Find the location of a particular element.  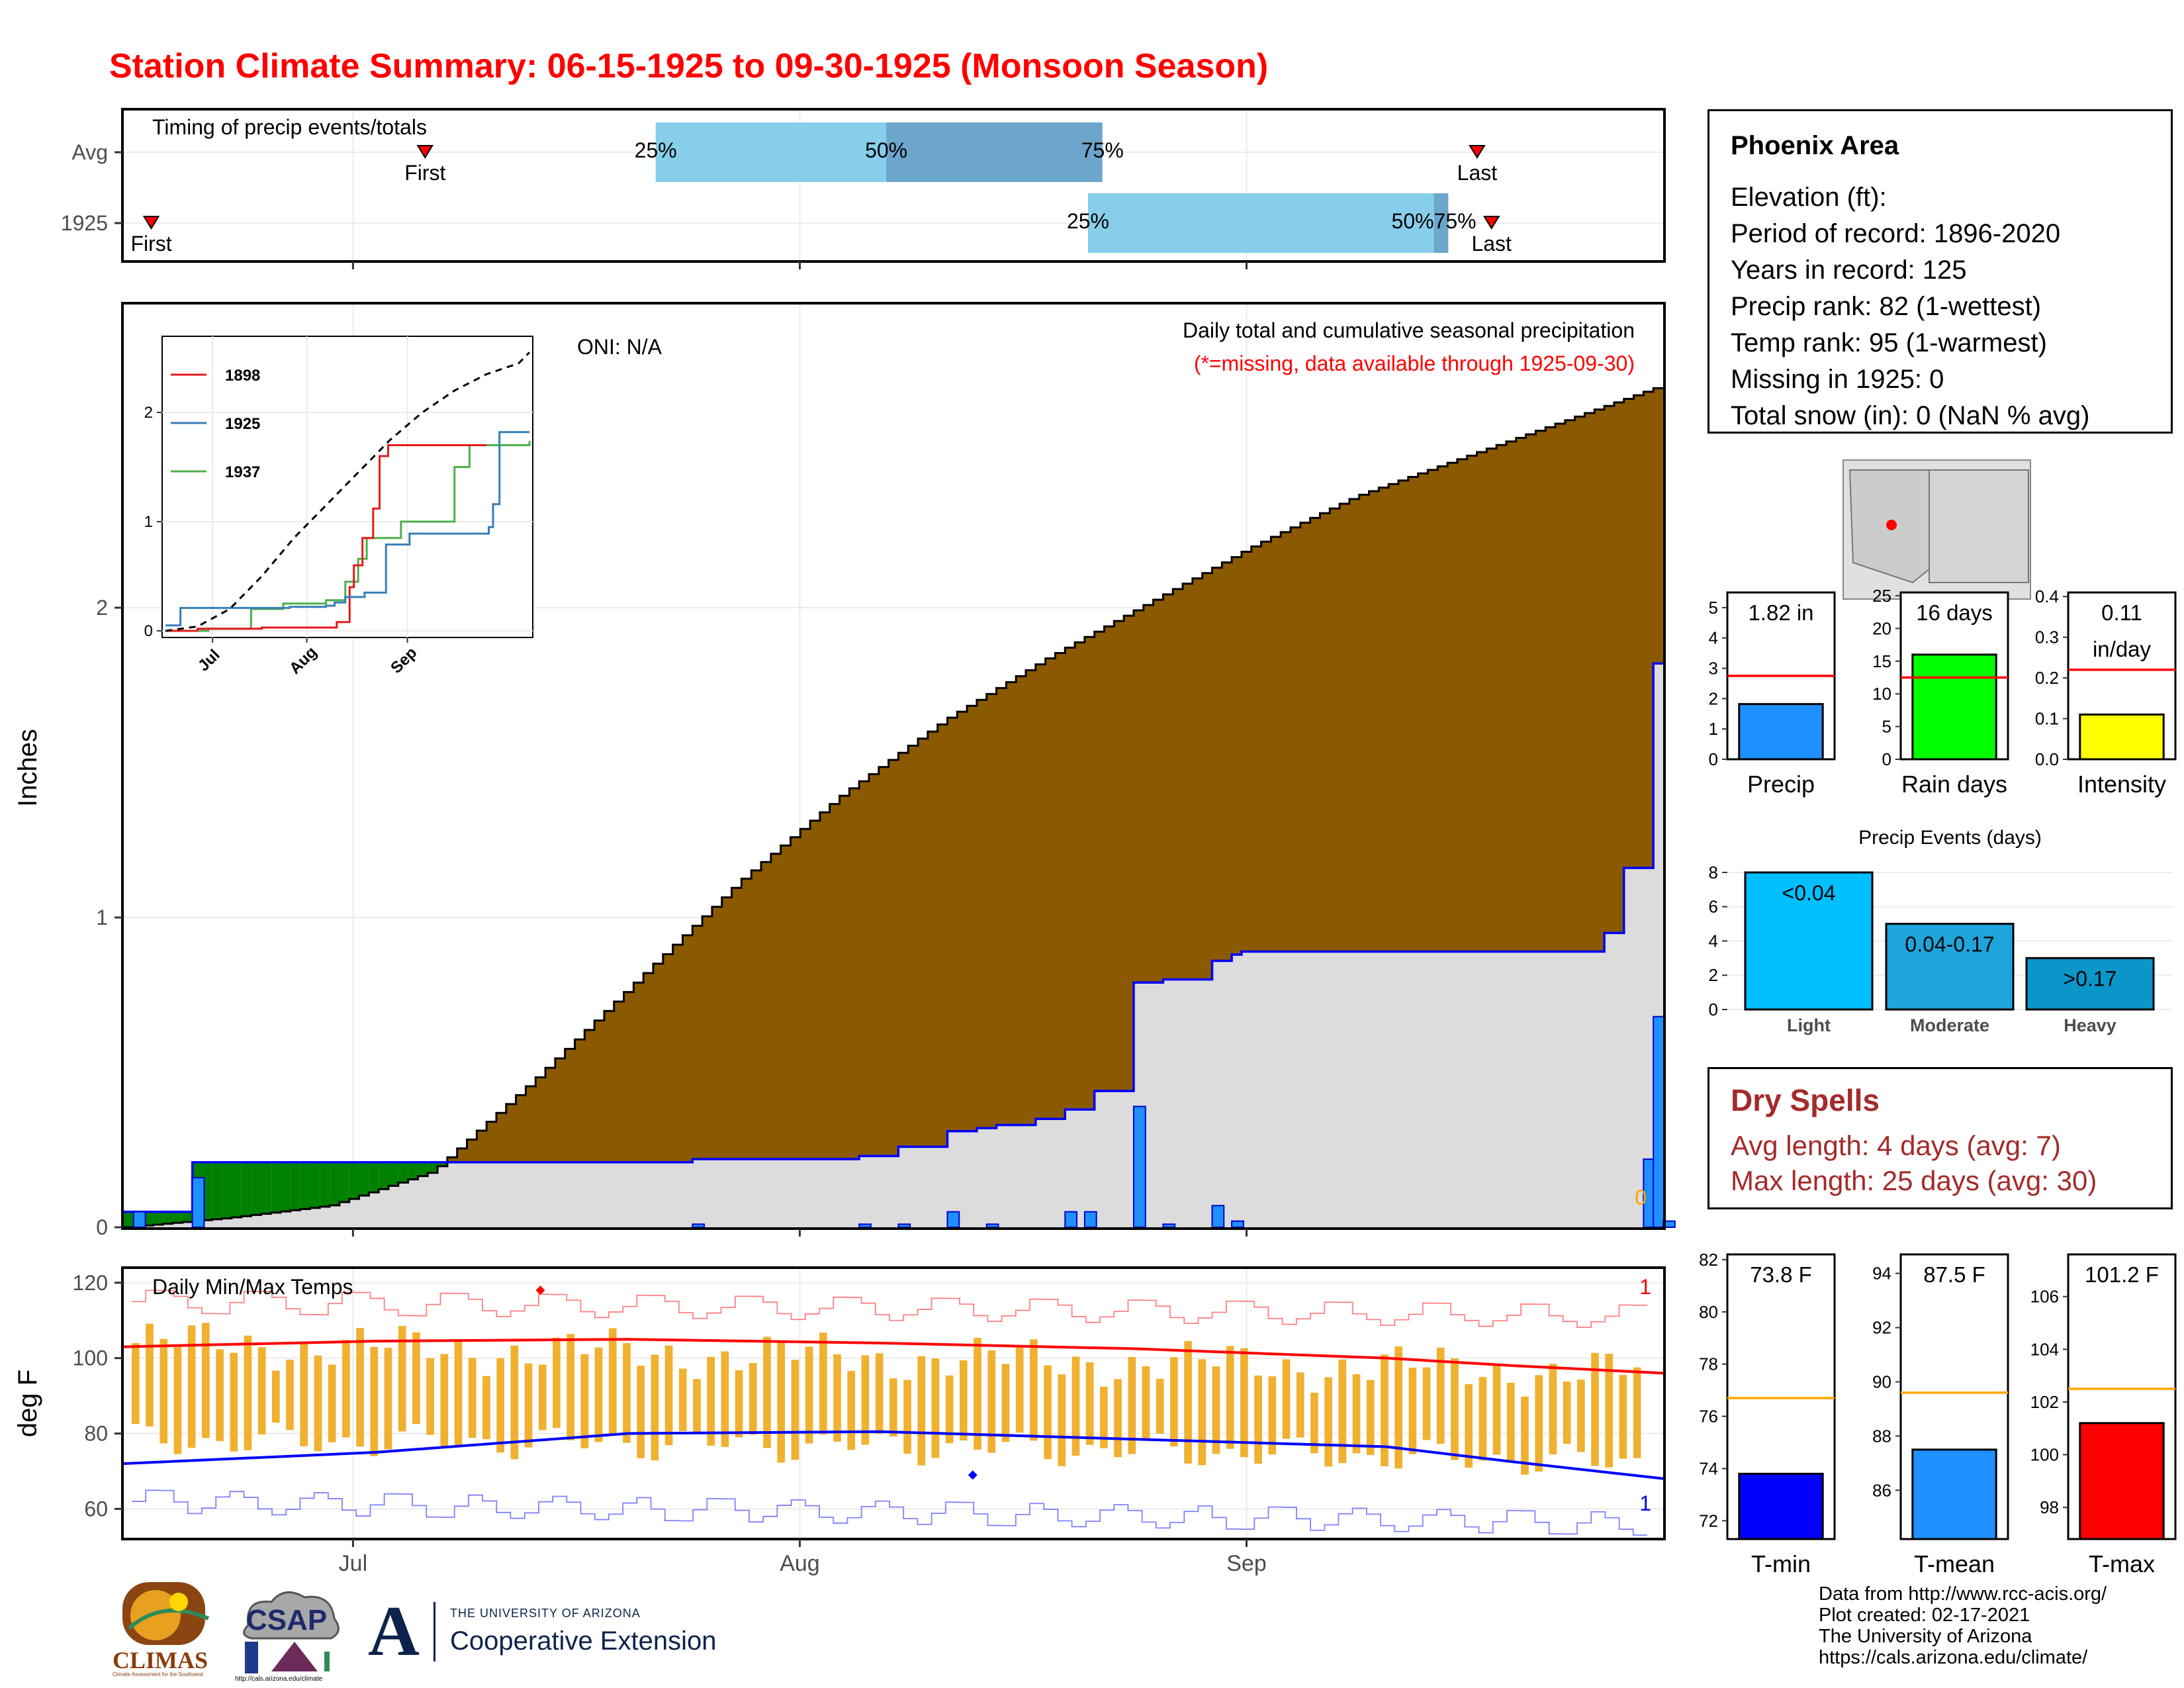

rain-days-summary-bar is located at coordinates (1954, 707).